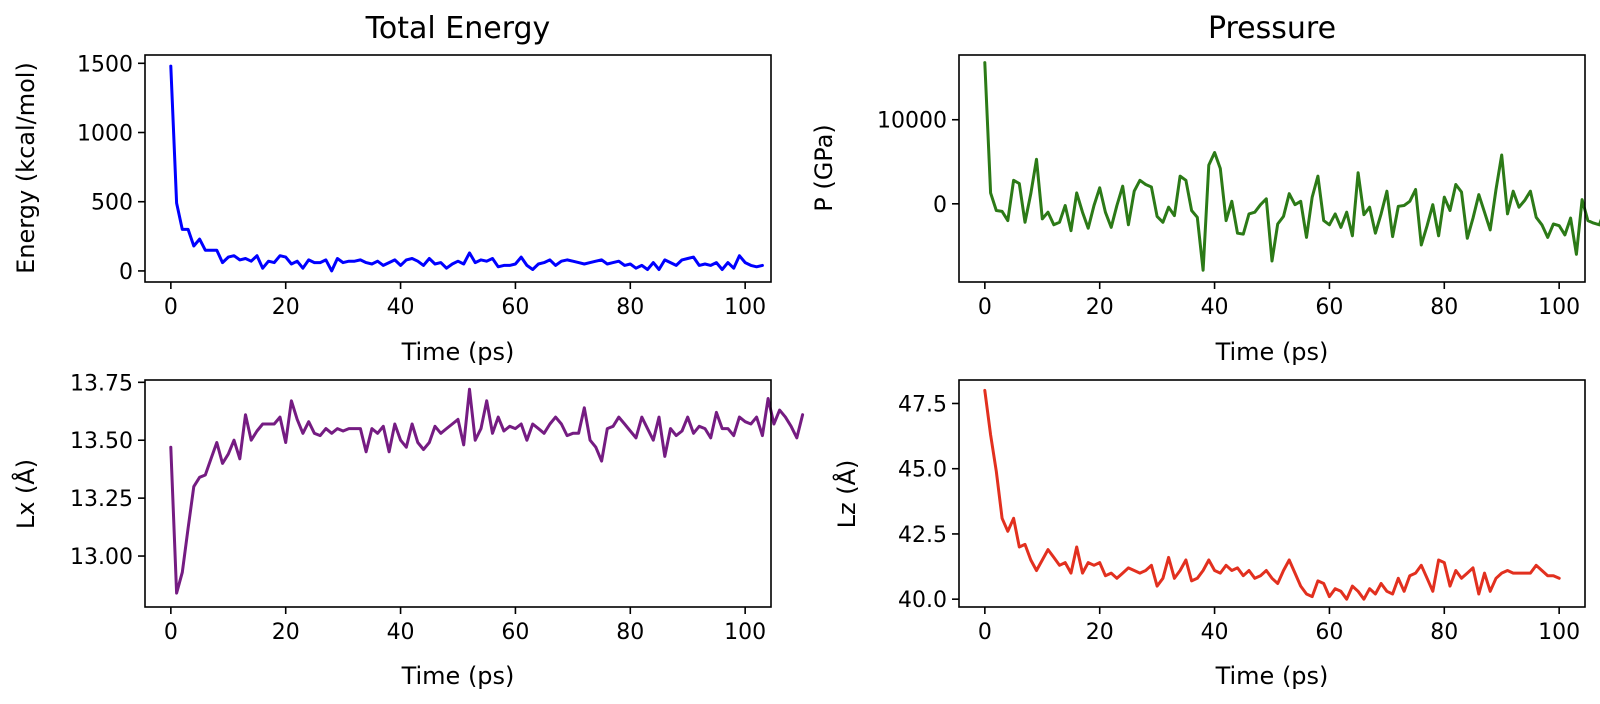 This screenshot has width=1600, height=704. Describe the element at coordinates (912, 121) in the screenshot. I see `y-tick-label: 10000` at that location.